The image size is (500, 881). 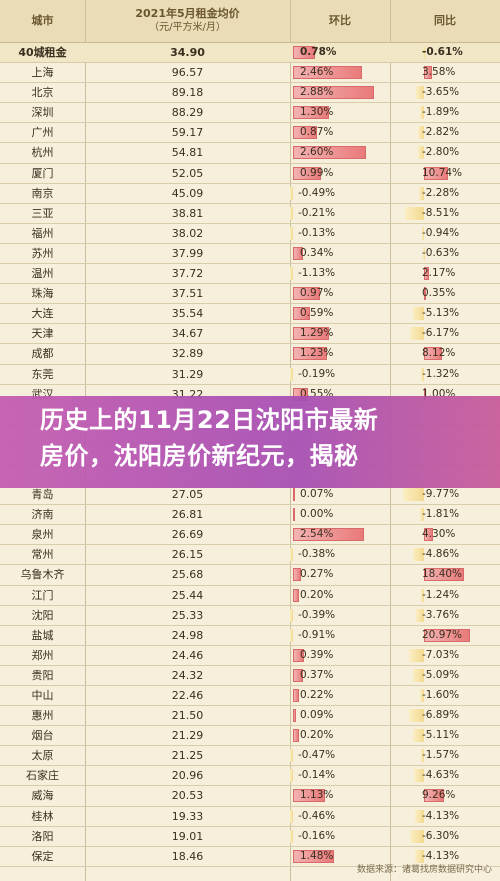 I want to click on mom-value: 0.09%, so click(x=317, y=715).